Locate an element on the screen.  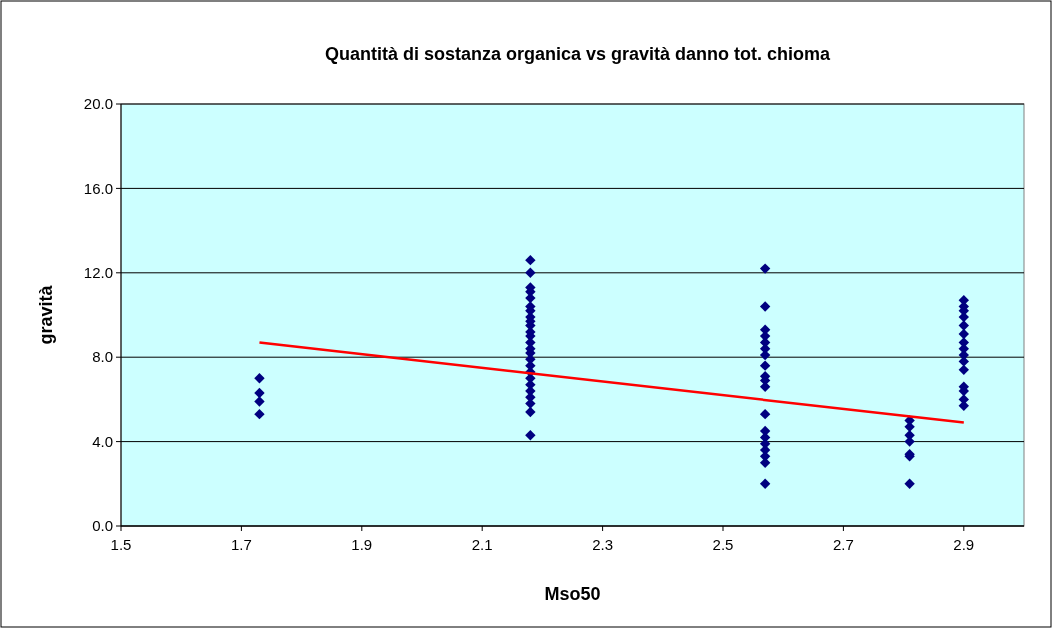
x-tick-label: 1.5 is located at coordinates (121, 544).